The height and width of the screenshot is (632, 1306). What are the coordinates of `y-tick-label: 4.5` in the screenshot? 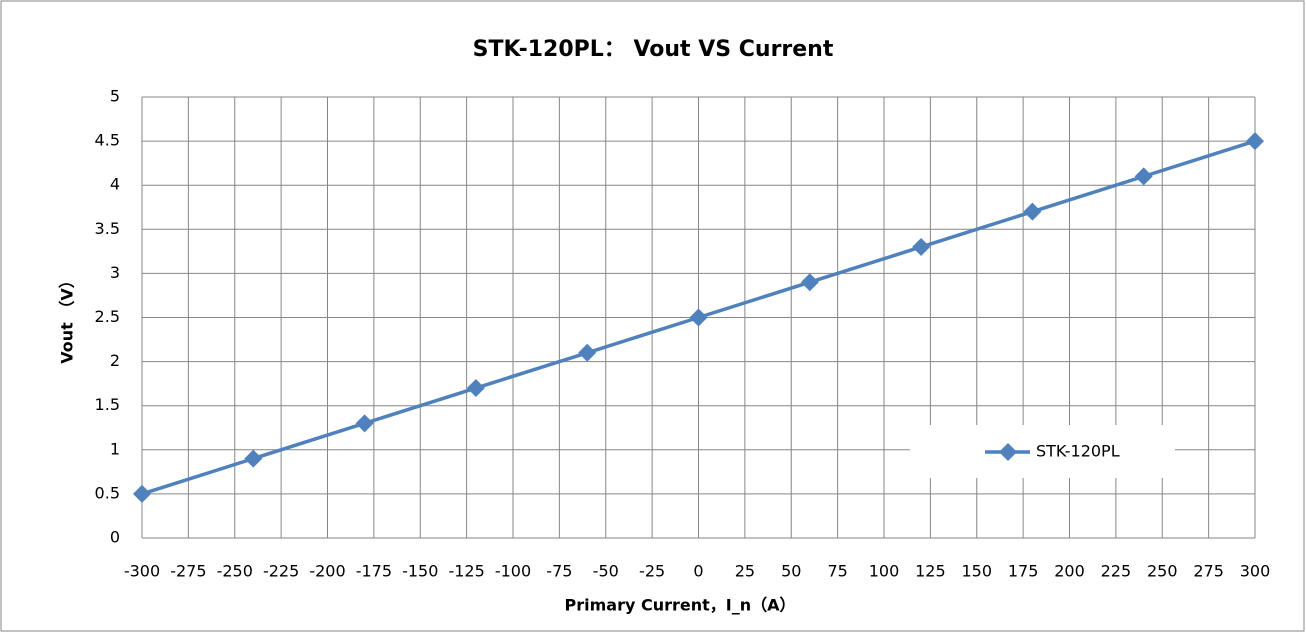 It's located at (107, 140).